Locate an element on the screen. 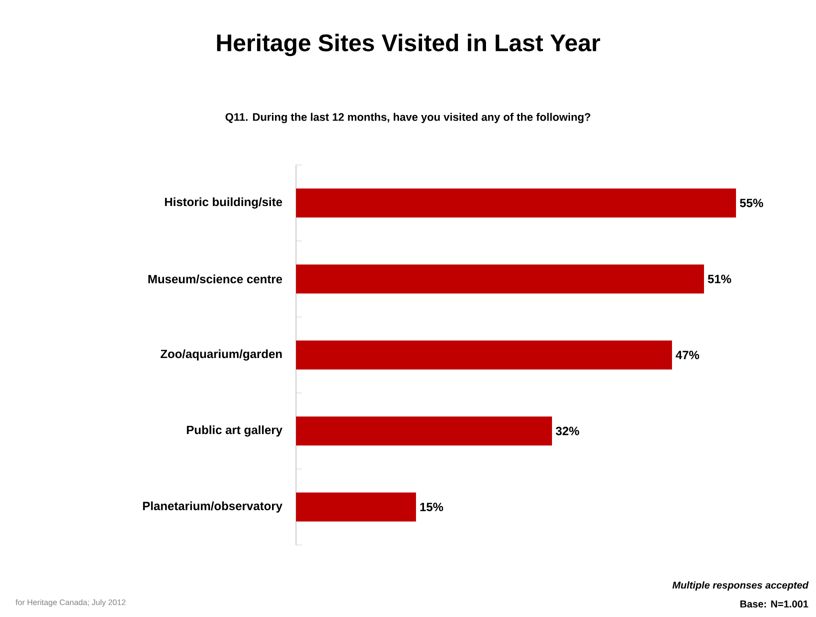  data-label: 15% is located at coordinates (432, 507).